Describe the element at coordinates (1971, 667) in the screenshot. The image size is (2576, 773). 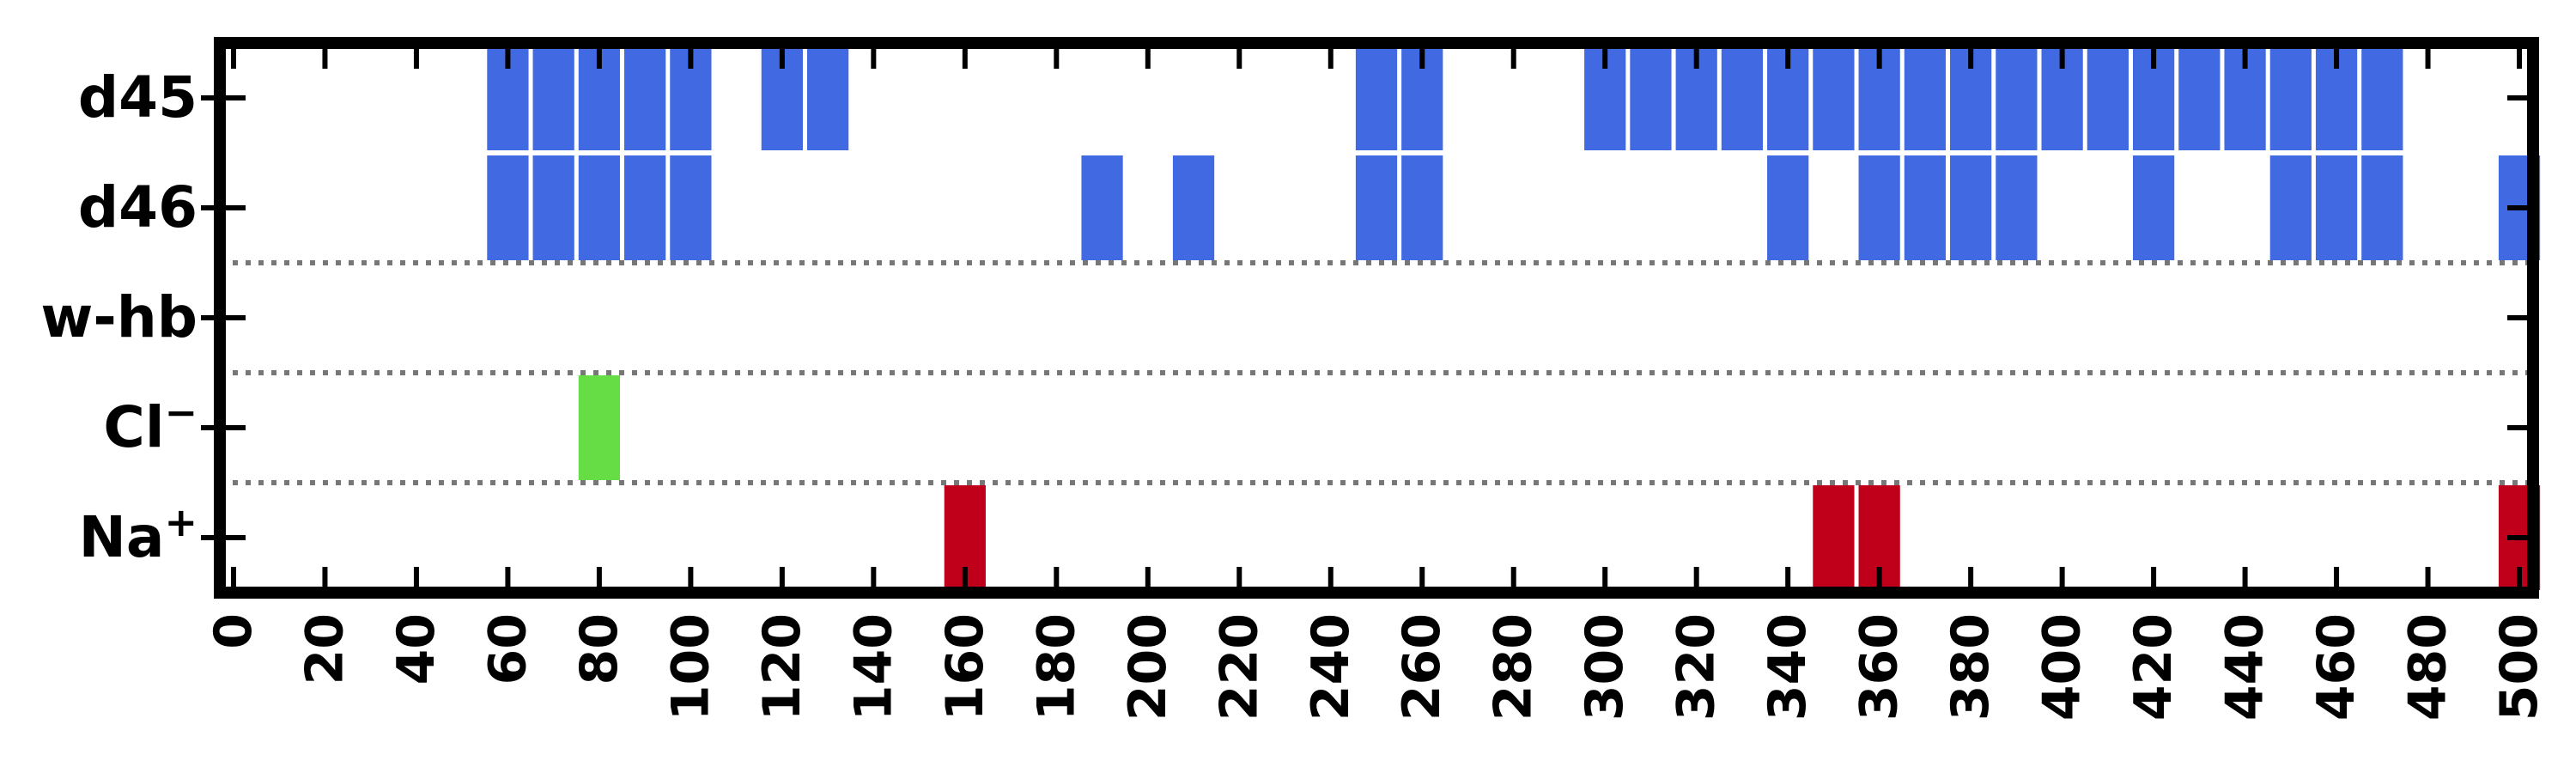
I see `x-tick-label: 380` at that location.